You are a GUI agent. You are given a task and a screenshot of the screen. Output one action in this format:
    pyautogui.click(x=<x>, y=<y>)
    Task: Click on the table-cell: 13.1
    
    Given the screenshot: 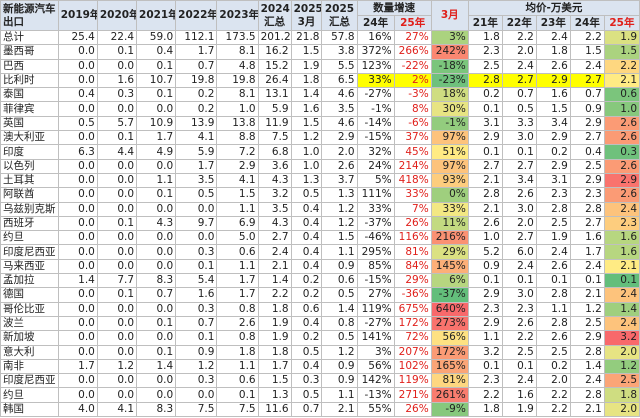 What is the action you would take?
    pyautogui.click(x=274, y=95)
    